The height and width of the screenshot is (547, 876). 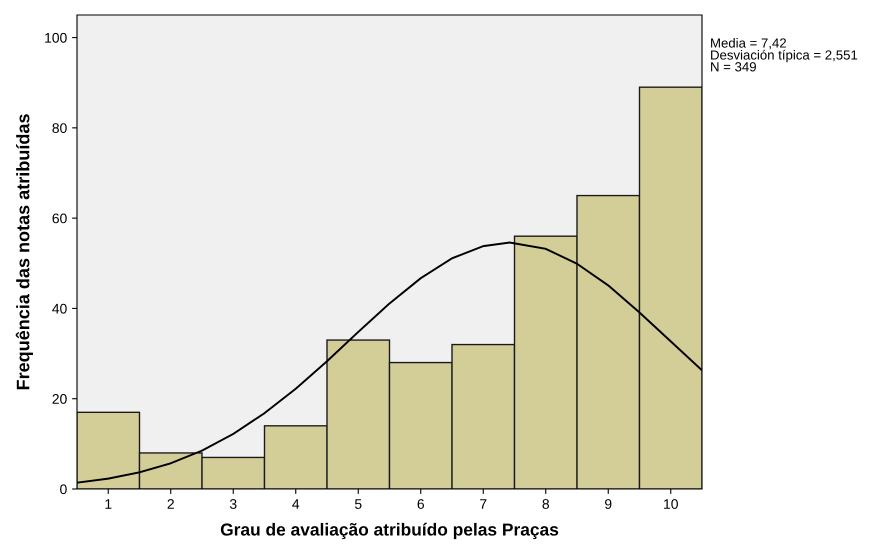 I want to click on x-axis-title: Grau de avaliação atribuído pelas Praças, so click(x=389, y=531).